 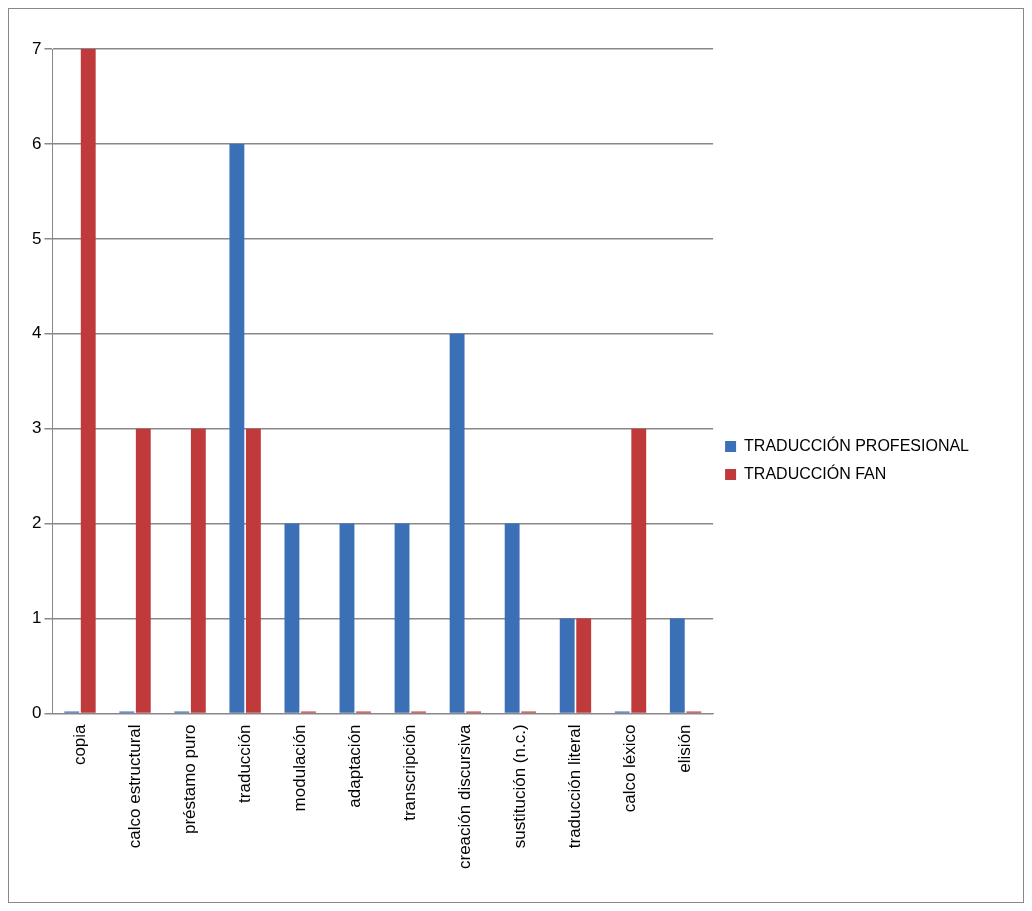 I want to click on x-tick-label: transcripción, so click(x=409, y=772).